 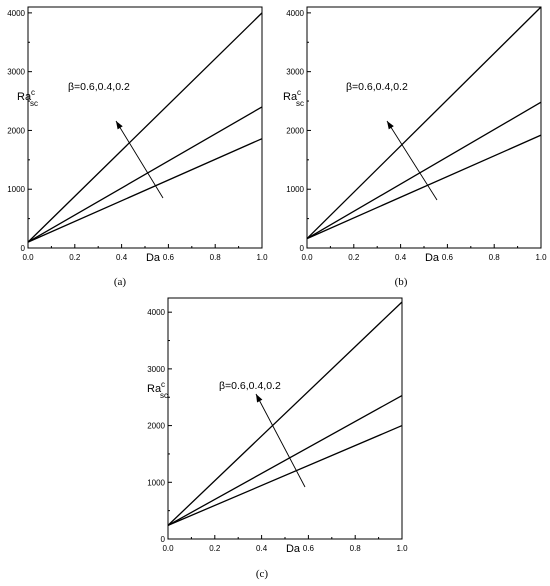 I want to click on panel-caption: (c), so click(x=262, y=574).